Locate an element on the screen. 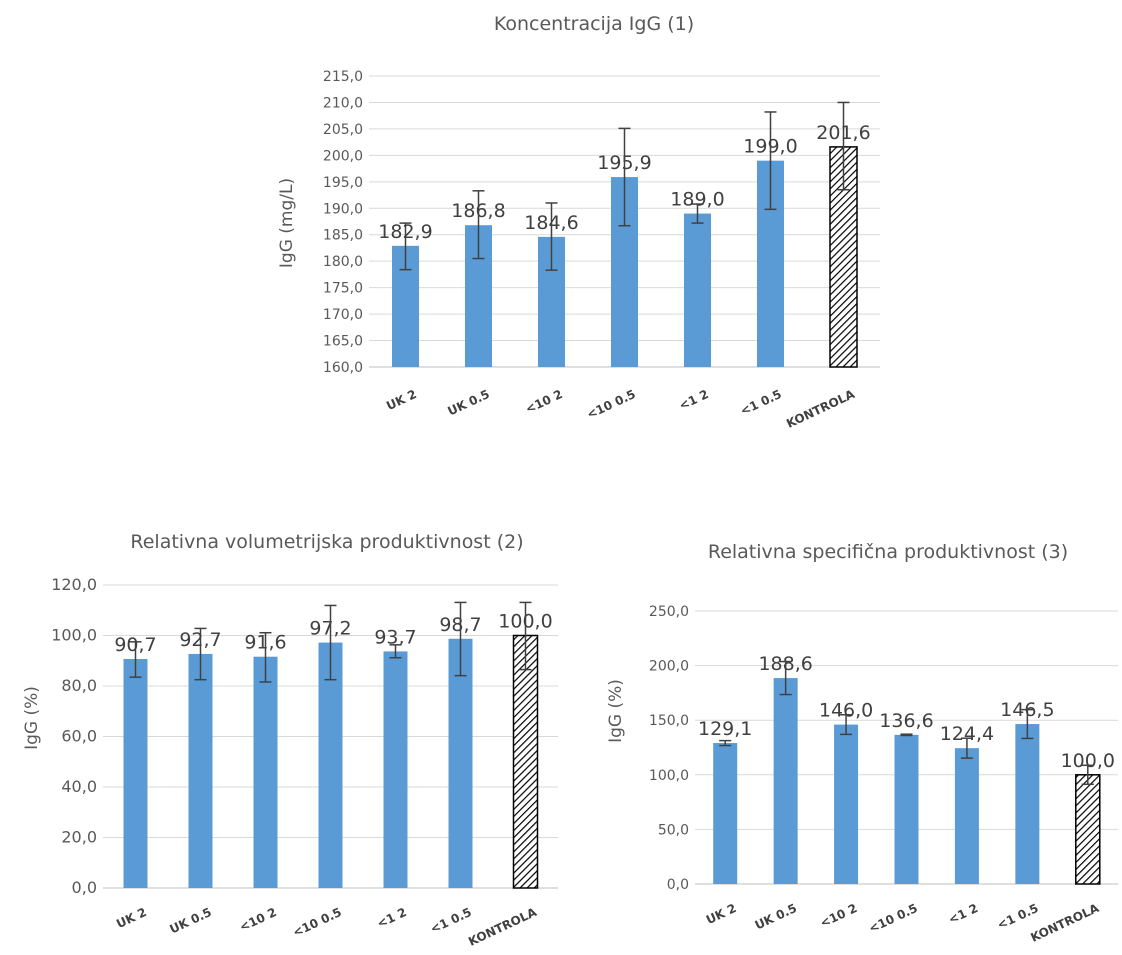 This screenshot has width=1122, height=955. y-tick-label: 60,0 is located at coordinates (79, 736).